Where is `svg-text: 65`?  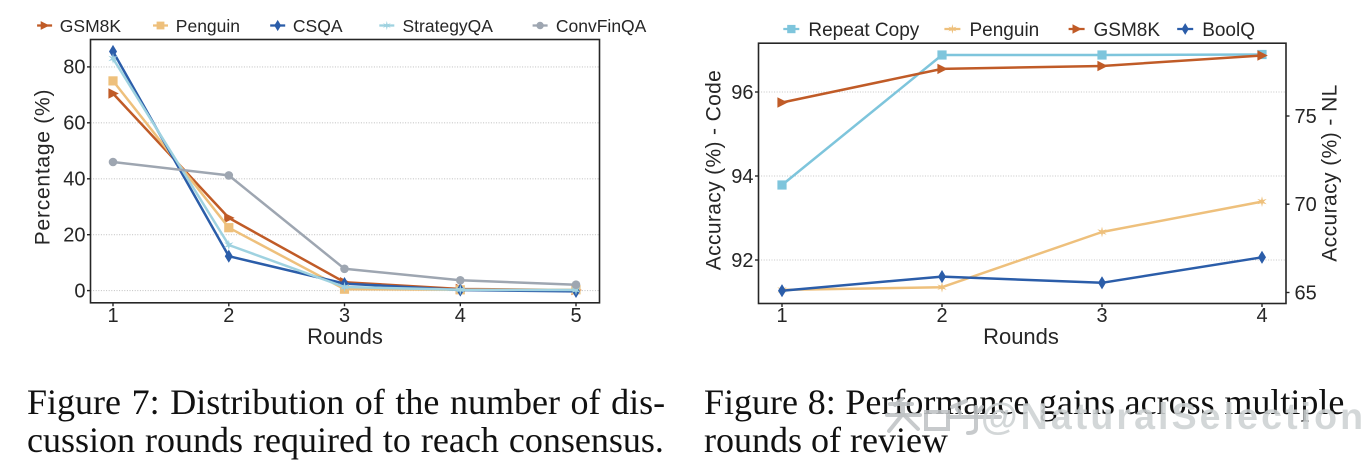
svg-text: 65 is located at coordinates (1306, 293).